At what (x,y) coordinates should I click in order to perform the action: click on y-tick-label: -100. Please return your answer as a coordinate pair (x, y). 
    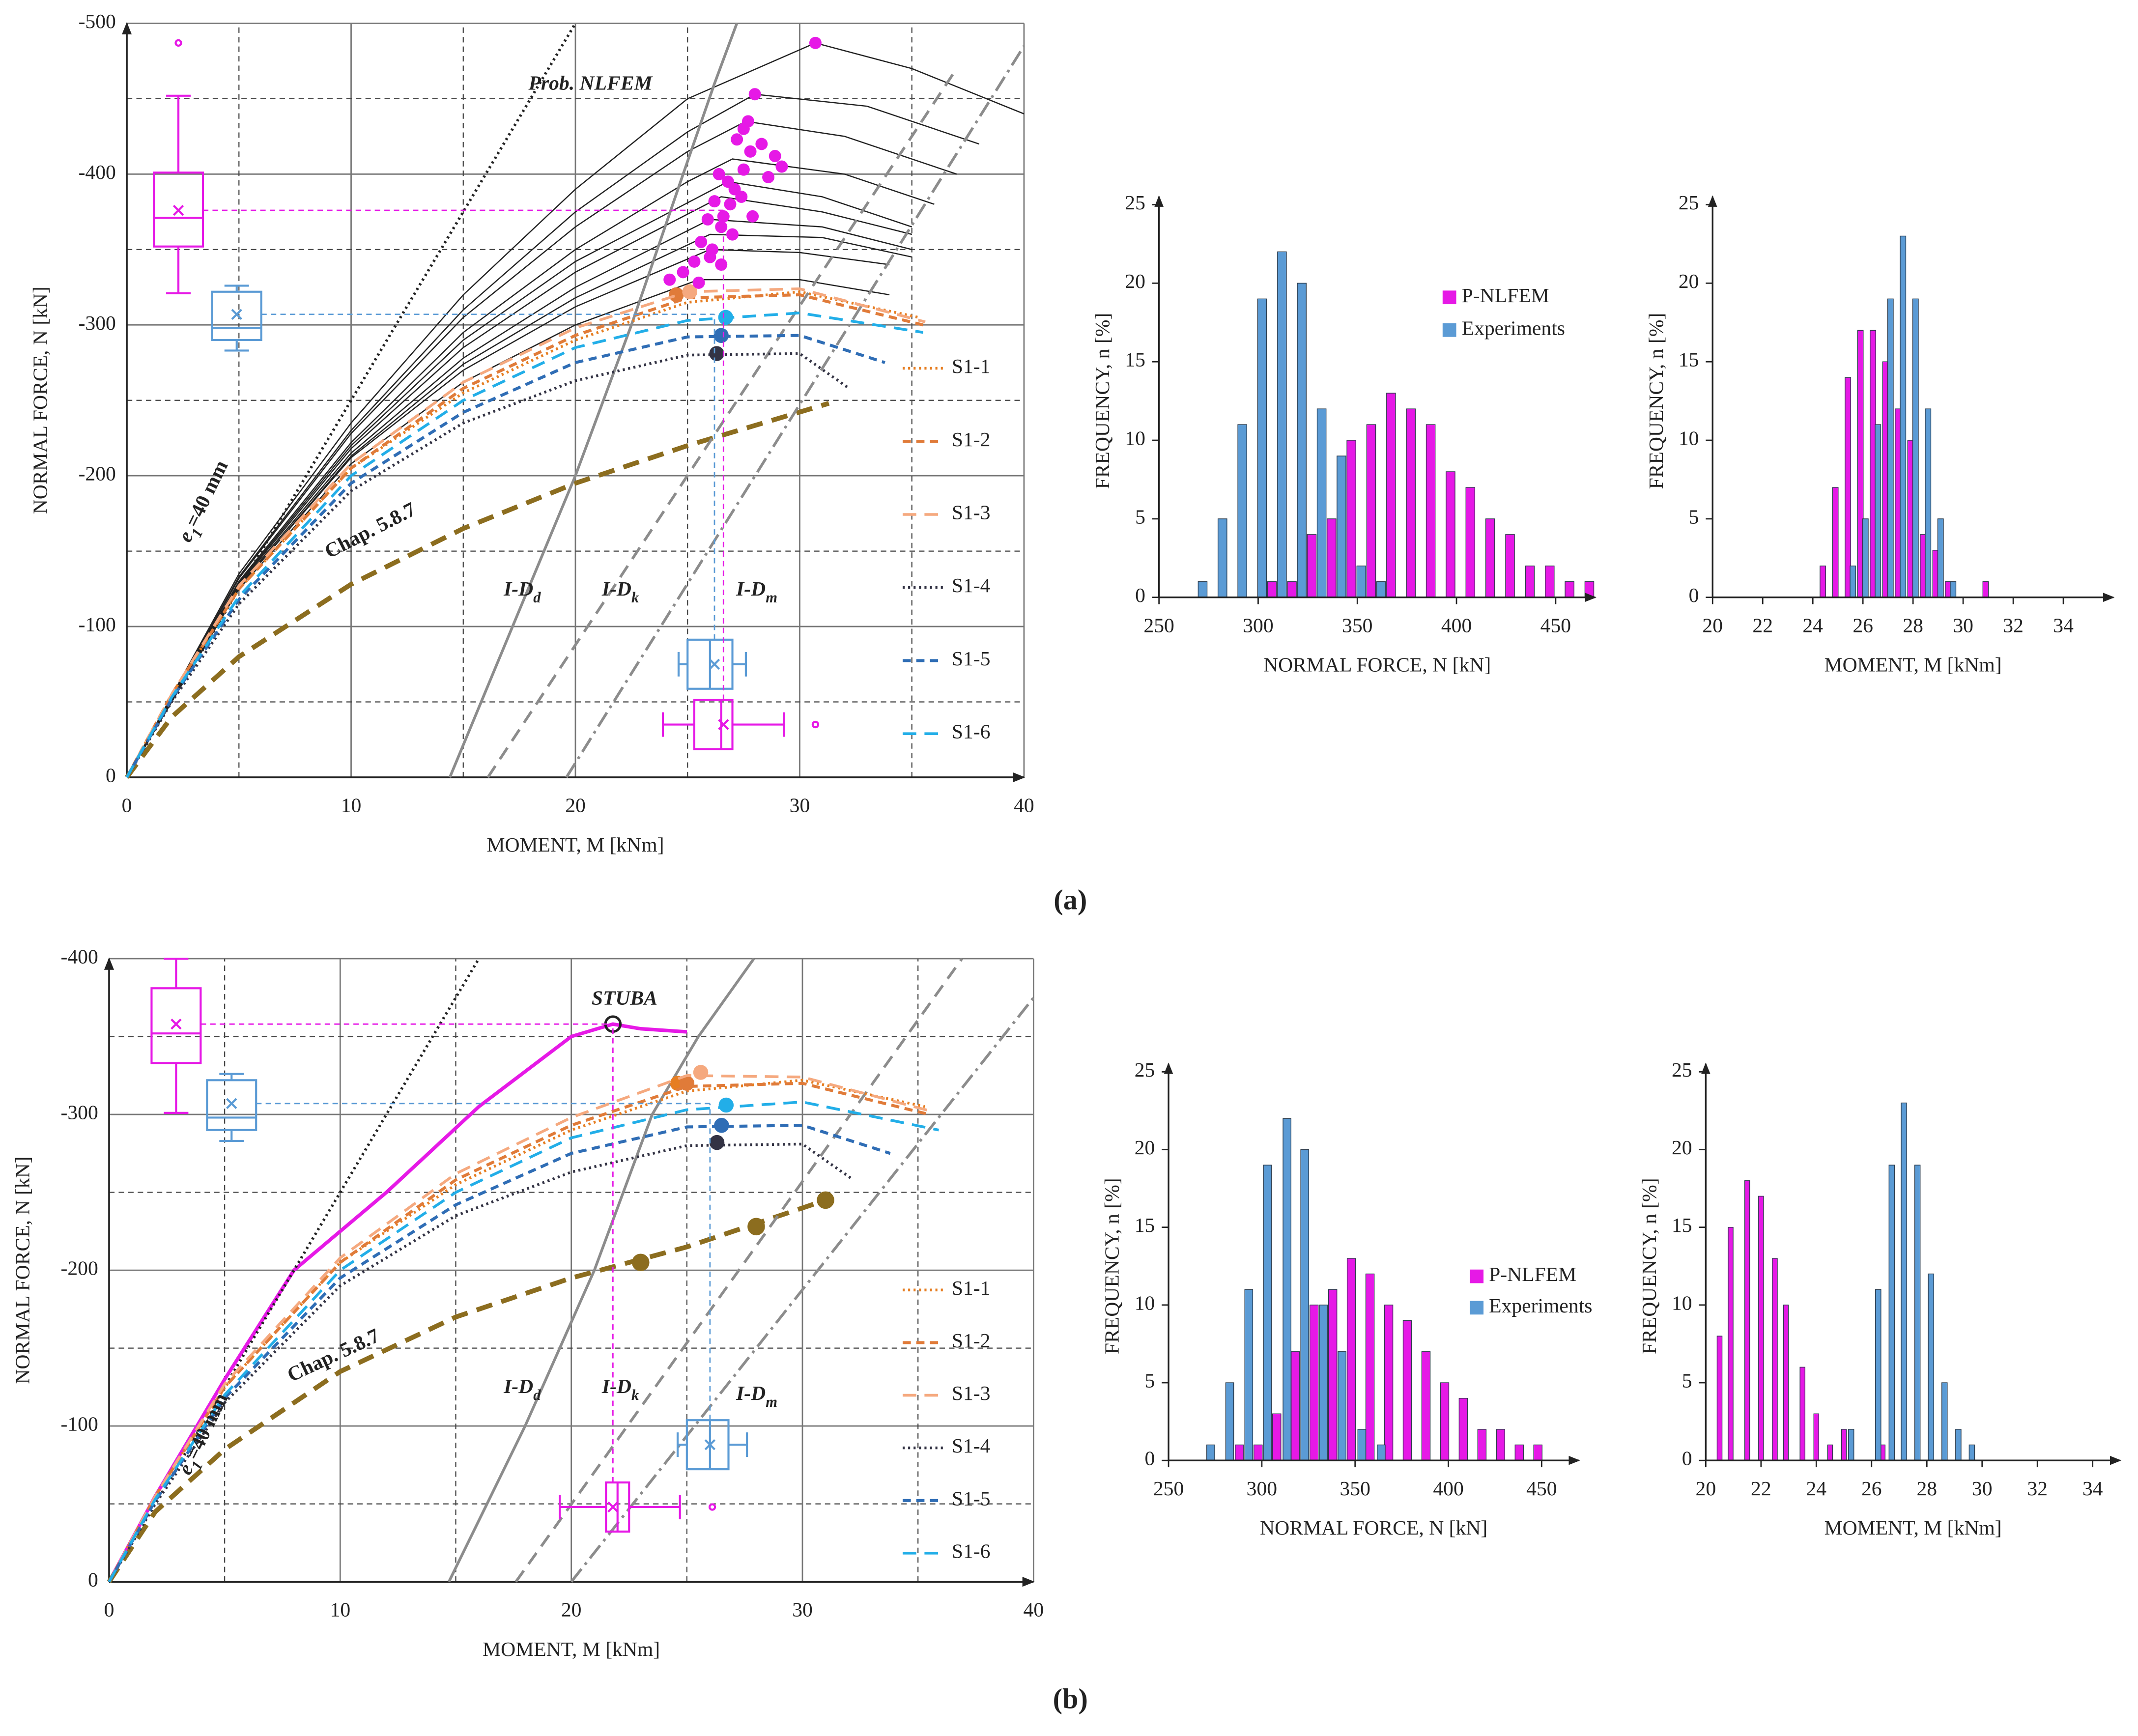
    Looking at the image, I should click on (97, 625).